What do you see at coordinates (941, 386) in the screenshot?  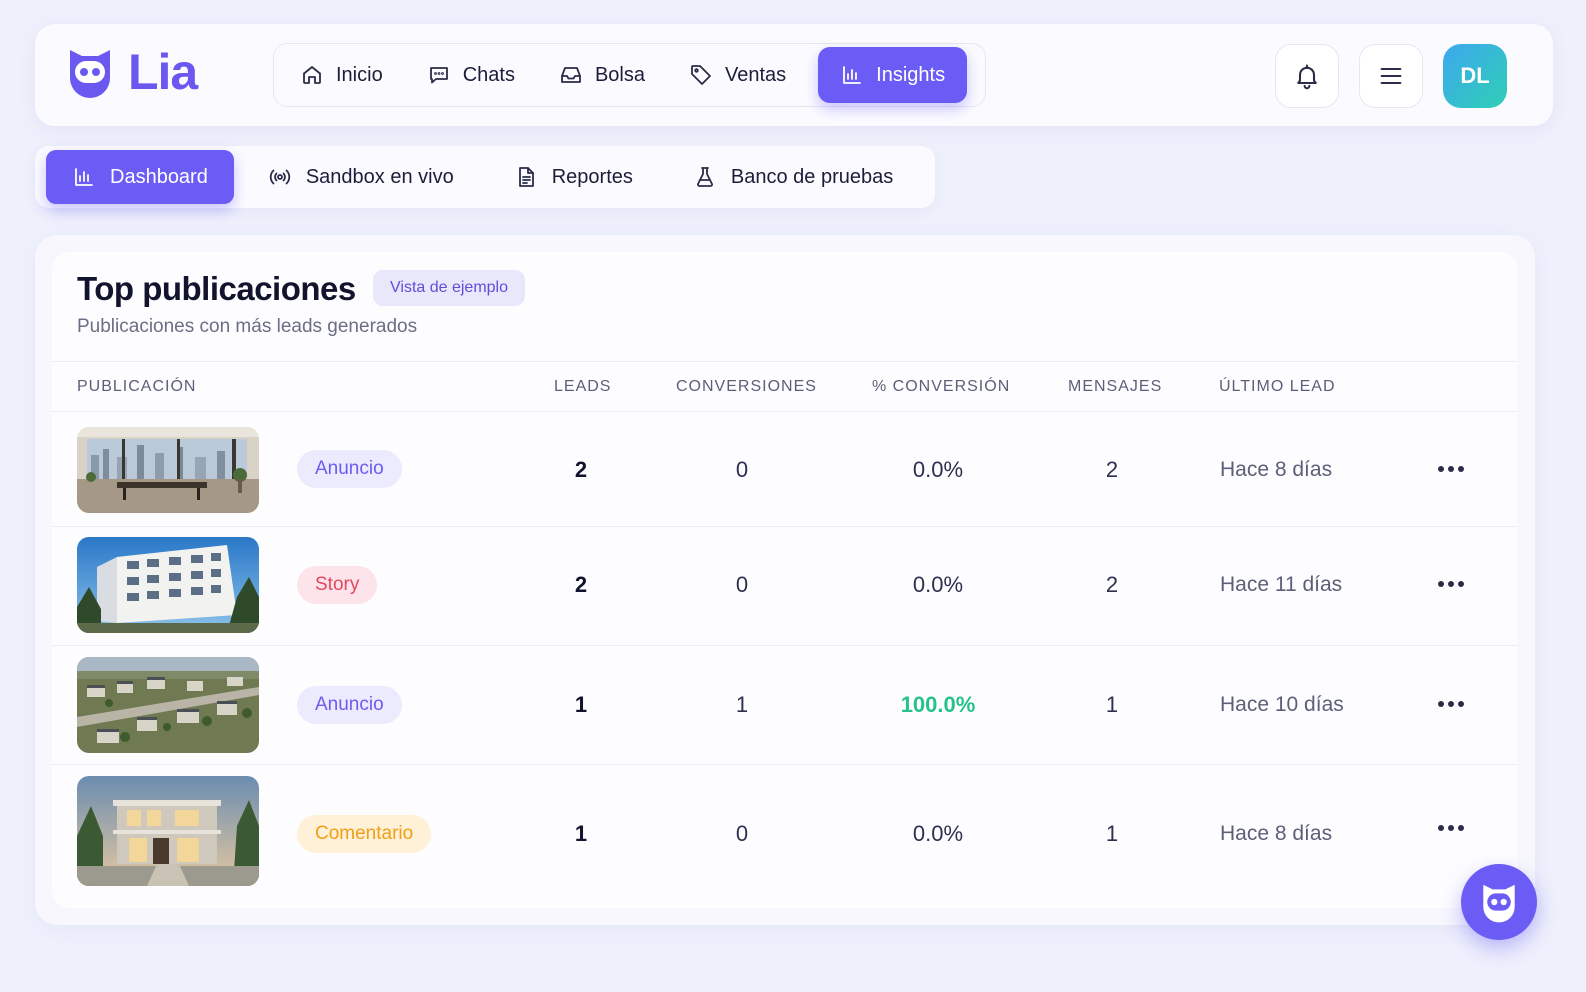 I see `header-pct-conversion: % CONVERSIÓN` at bounding box center [941, 386].